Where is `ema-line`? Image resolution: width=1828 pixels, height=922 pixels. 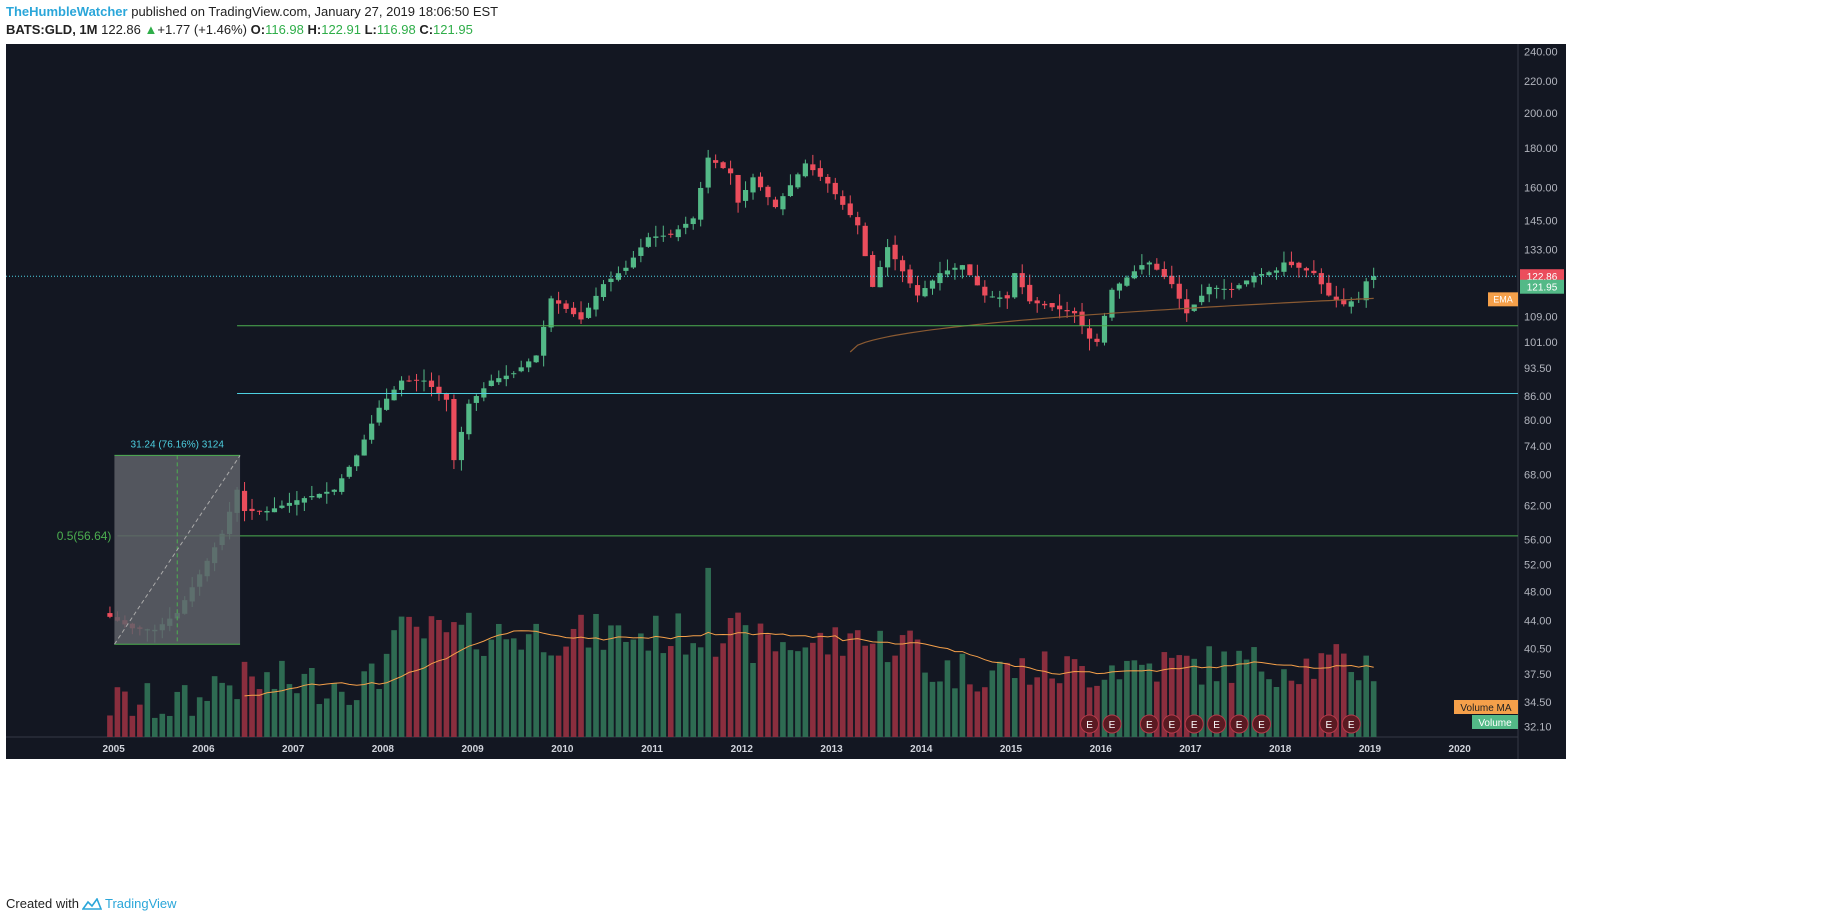
ema-line is located at coordinates (1111, 325).